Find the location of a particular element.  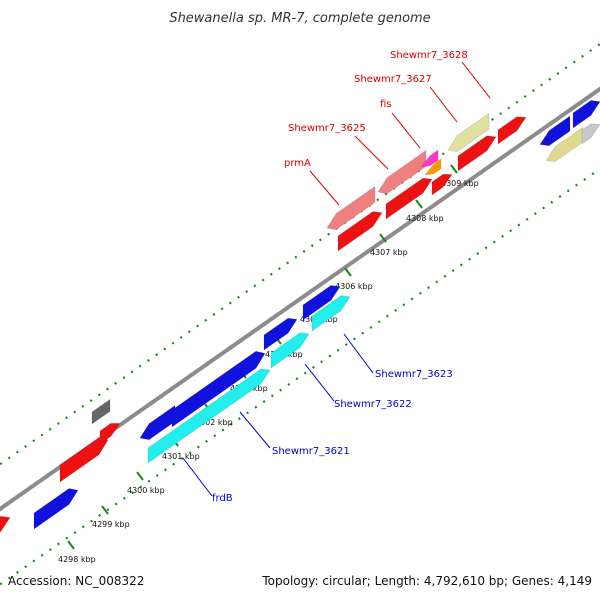

gene-label: fis is located at coordinates (386, 104).